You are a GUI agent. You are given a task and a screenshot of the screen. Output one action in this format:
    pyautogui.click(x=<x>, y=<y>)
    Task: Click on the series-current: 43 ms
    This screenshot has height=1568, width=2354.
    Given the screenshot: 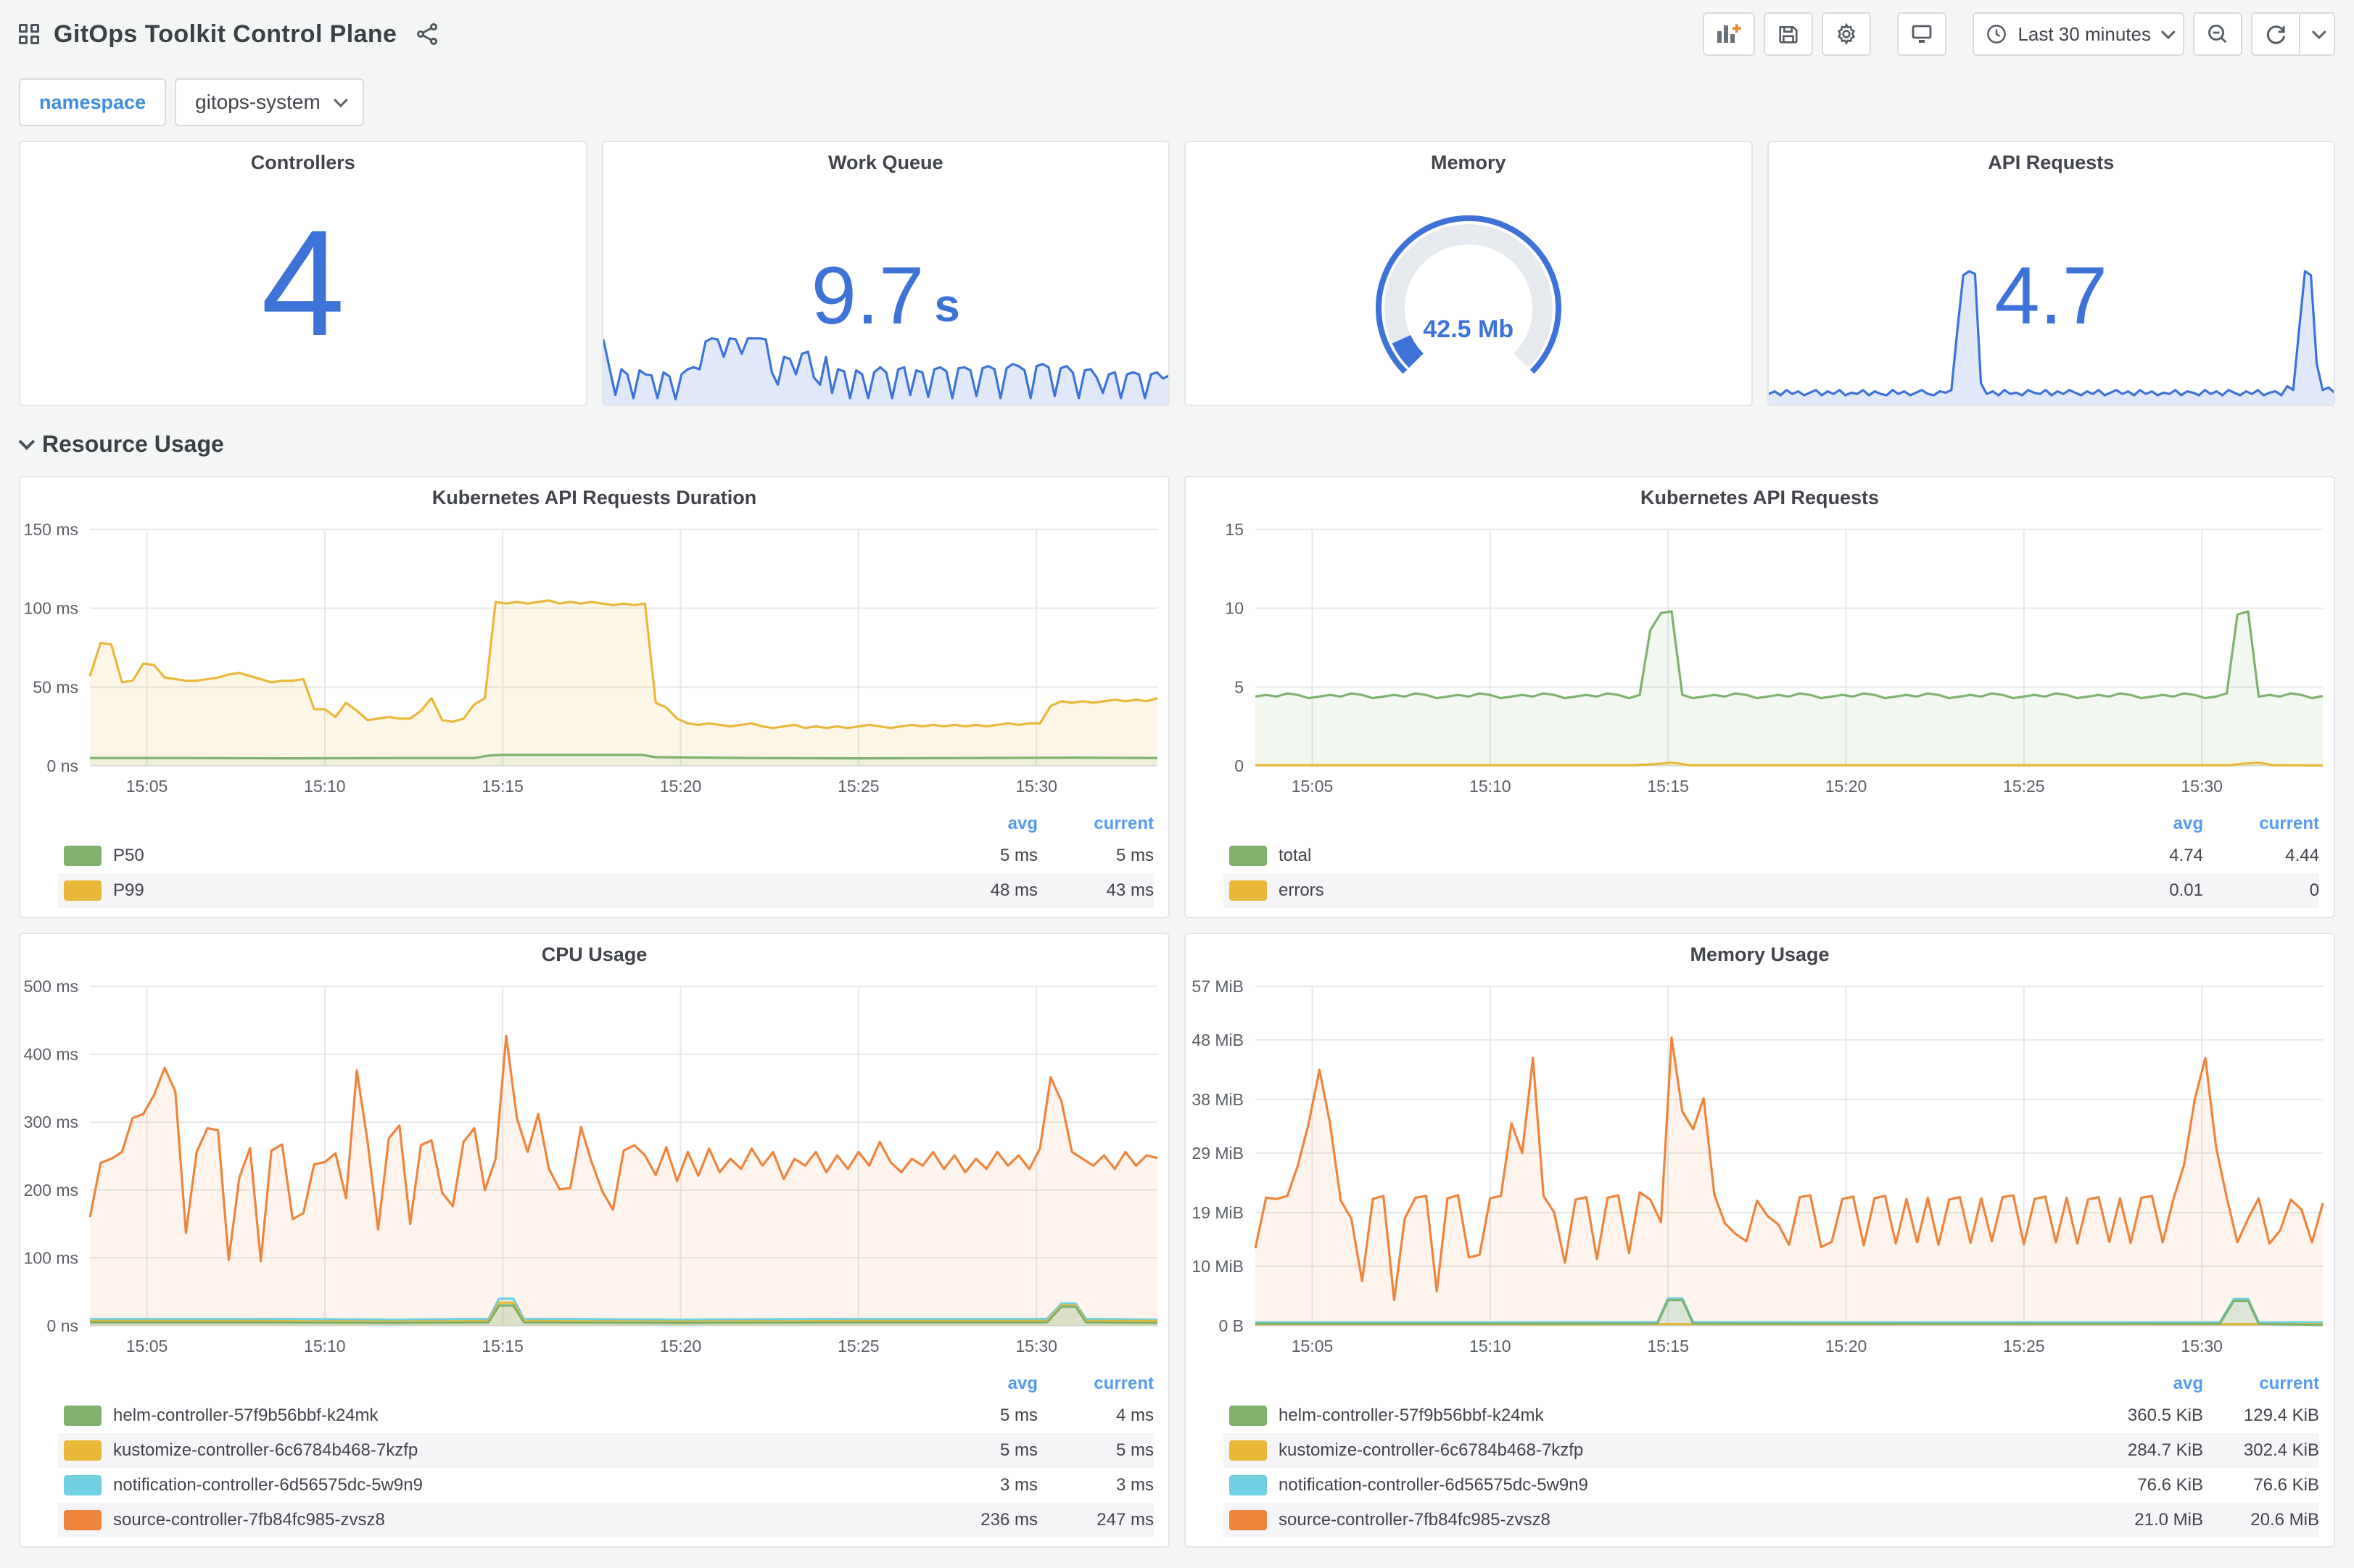 What is the action you would take?
    pyautogui.click(x=1130, y=890)
    